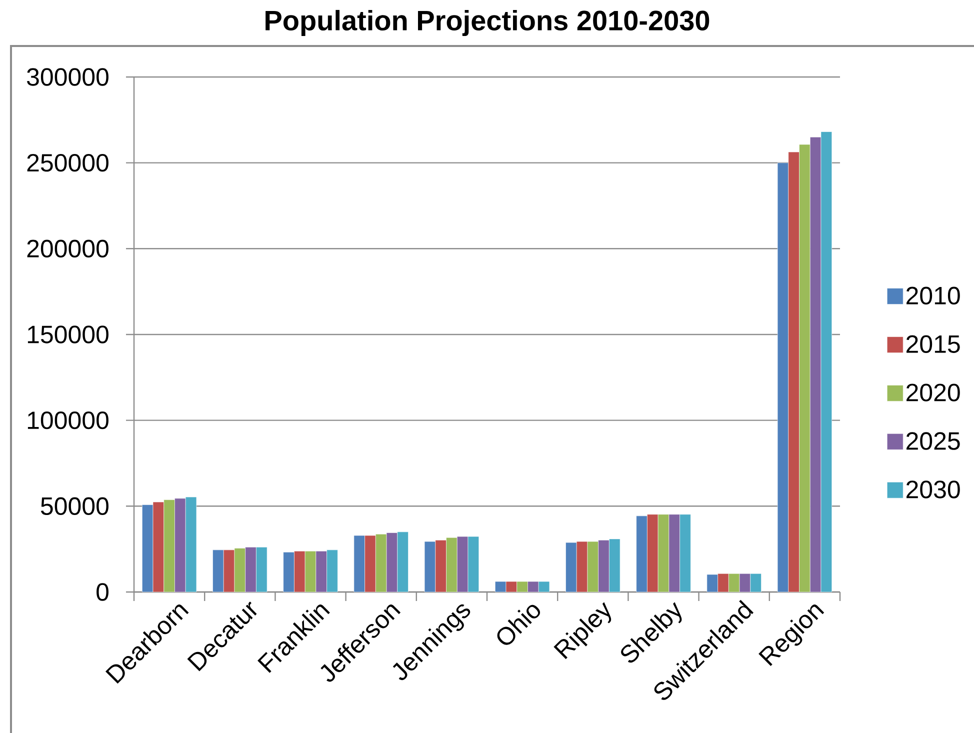 This screenshot has width=974, height=733. Describe the element at coordinates (67, 249) in the screenshot. I see `y-tick-label: 200000` at that location.